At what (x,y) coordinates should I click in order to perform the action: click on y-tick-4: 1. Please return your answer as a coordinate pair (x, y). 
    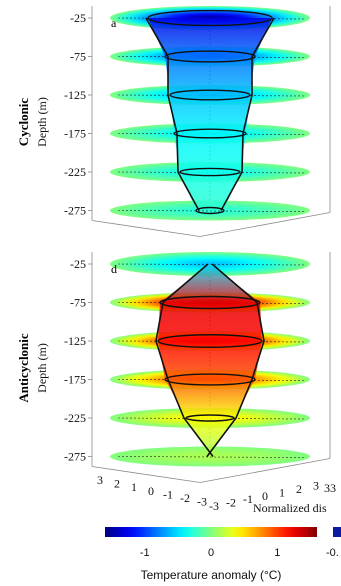
    Looking at the image, I should click on (282, 492).